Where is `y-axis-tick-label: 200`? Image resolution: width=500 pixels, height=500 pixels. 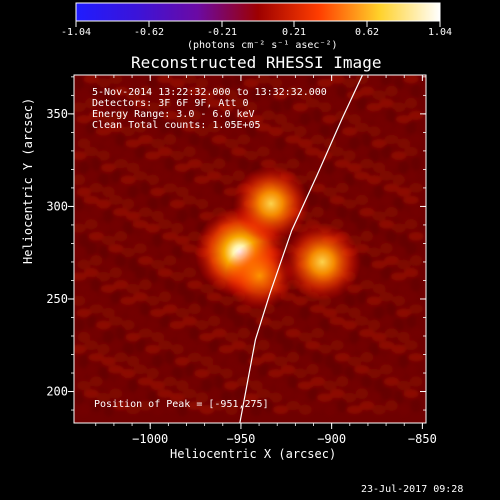 y-axis-tick-label: 200 is located at coordinates (57, 392).